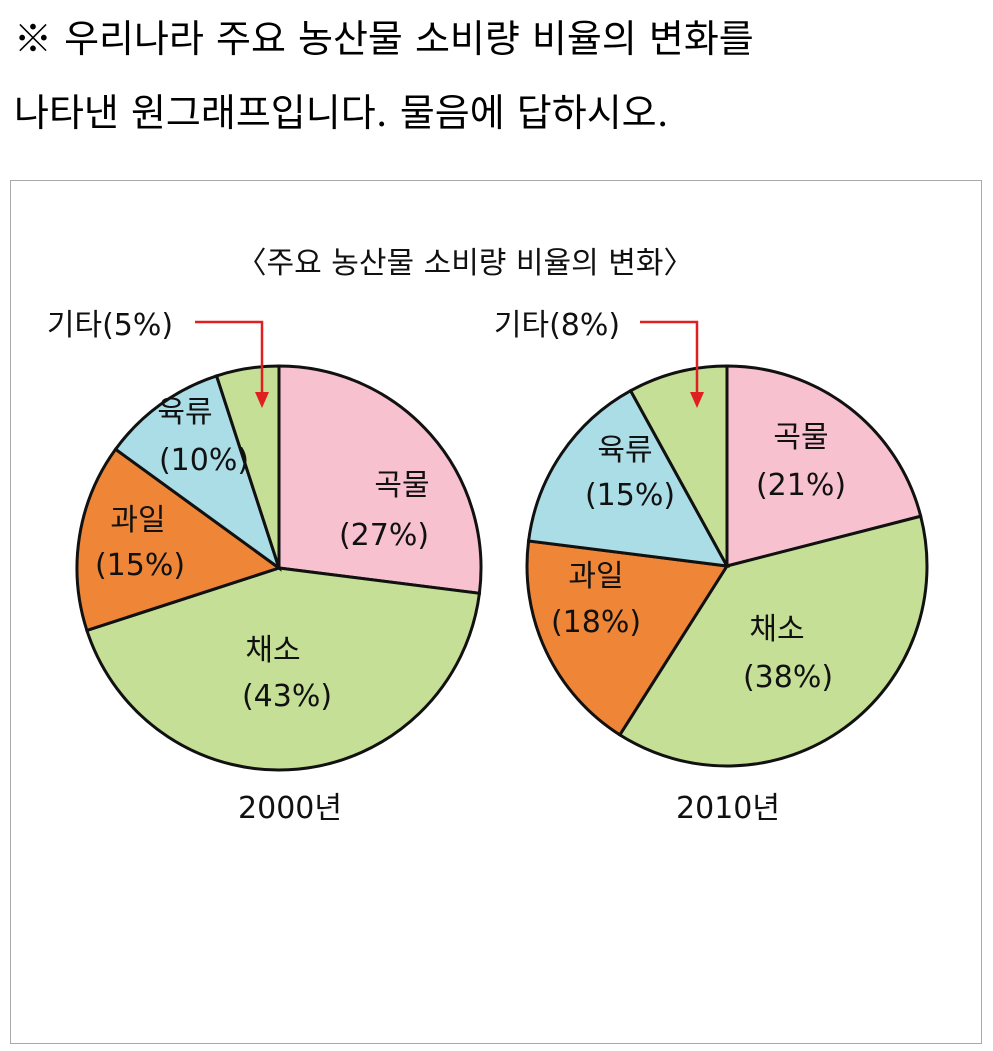  What do you see at coordinates (728, 808) in the screenshot?
I see `year-label: 2010년` at bounding box center [728, 808].